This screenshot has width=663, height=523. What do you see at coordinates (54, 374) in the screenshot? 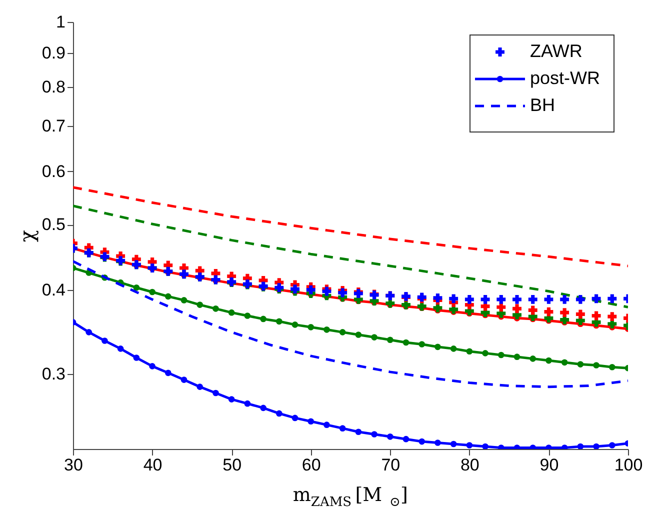
I see `y-tick-label: 0.3` at bounding box center [54, 374].